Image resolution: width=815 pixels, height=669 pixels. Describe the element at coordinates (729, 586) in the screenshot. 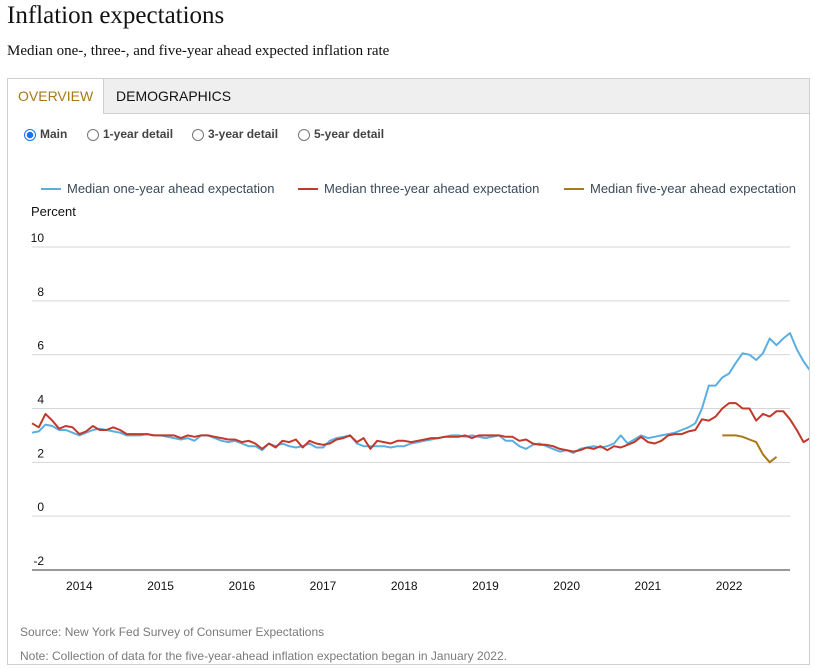

I see `x-tick-label: 2022` at that location.